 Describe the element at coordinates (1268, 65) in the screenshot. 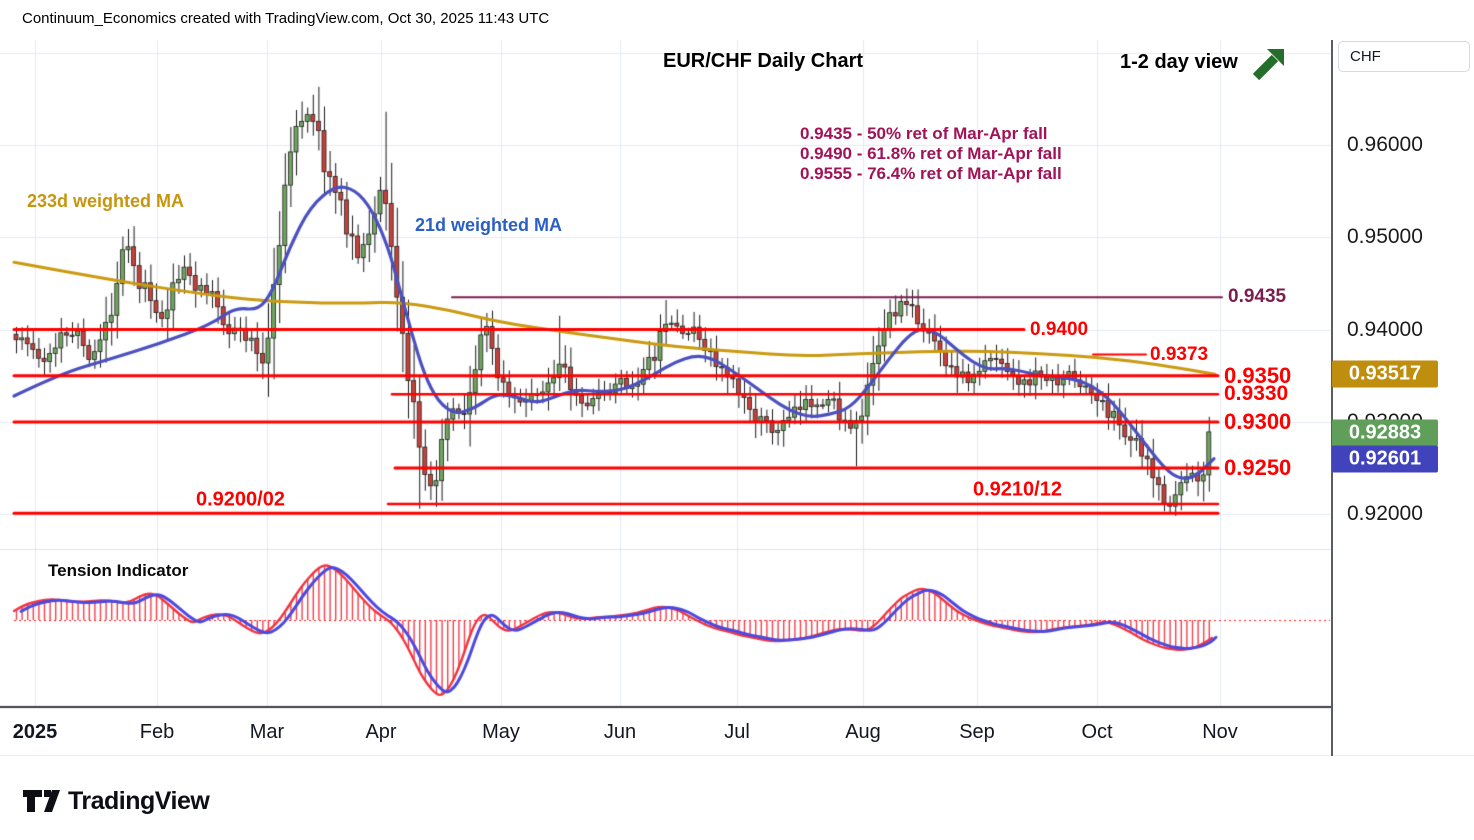

I see `trend-arrow-up-right-icon` at that location.